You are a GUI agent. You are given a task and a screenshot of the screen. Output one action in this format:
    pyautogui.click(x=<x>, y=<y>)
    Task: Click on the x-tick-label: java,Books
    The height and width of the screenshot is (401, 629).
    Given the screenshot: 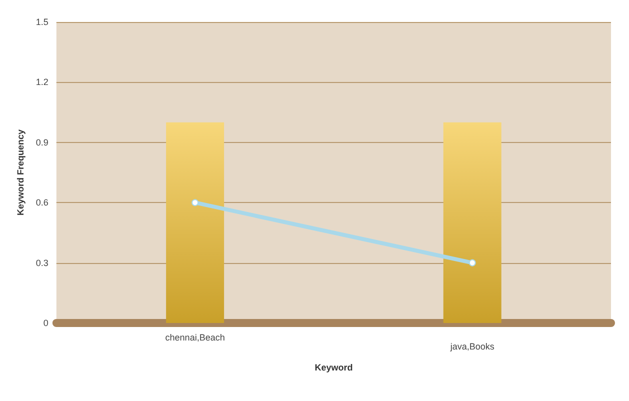 What is the action you would take?
    pyautogui.click(x=472, y=347)
    